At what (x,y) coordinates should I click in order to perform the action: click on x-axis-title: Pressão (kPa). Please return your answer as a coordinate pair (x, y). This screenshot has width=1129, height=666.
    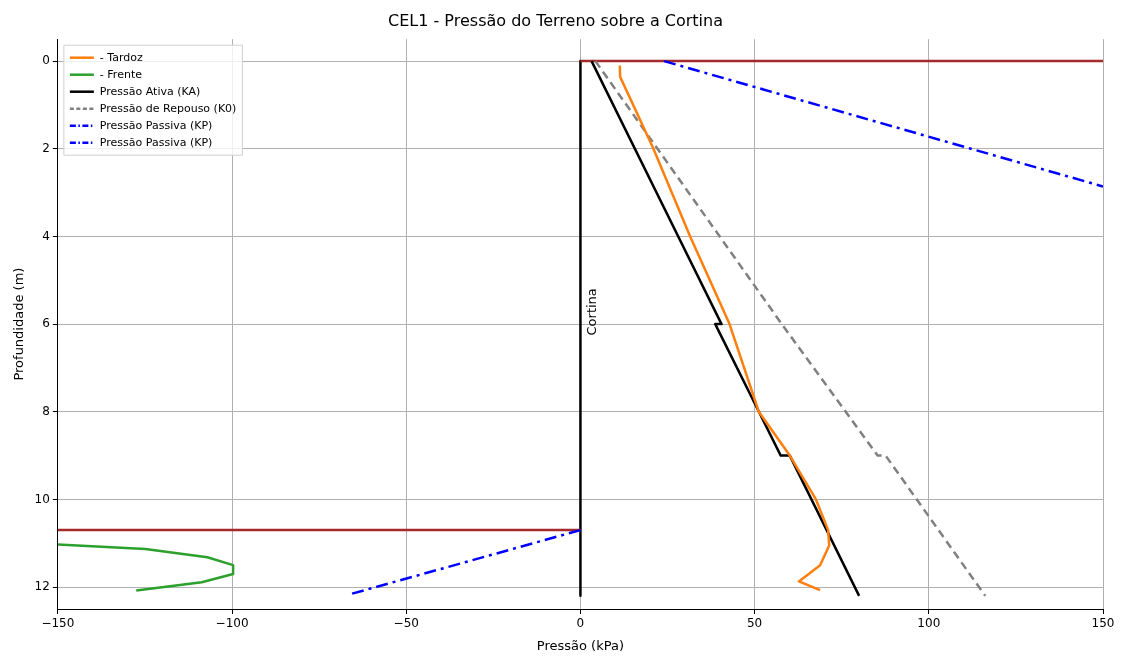
    Looking at the image, I should click on (580, 645).